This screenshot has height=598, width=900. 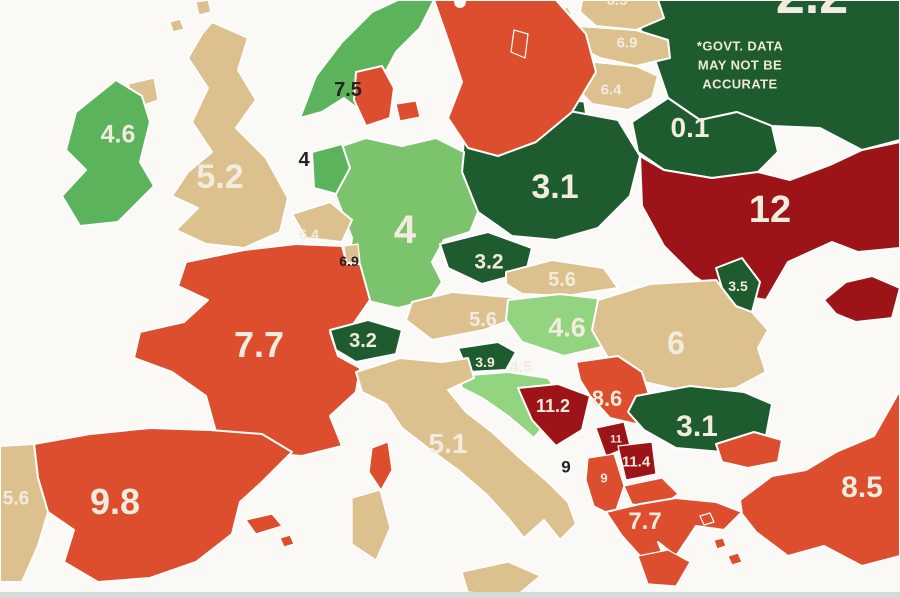 What do you see at coordinates (374, 96) in the screenshot?
I see `country-denmark` at bounding box center [374, 96].